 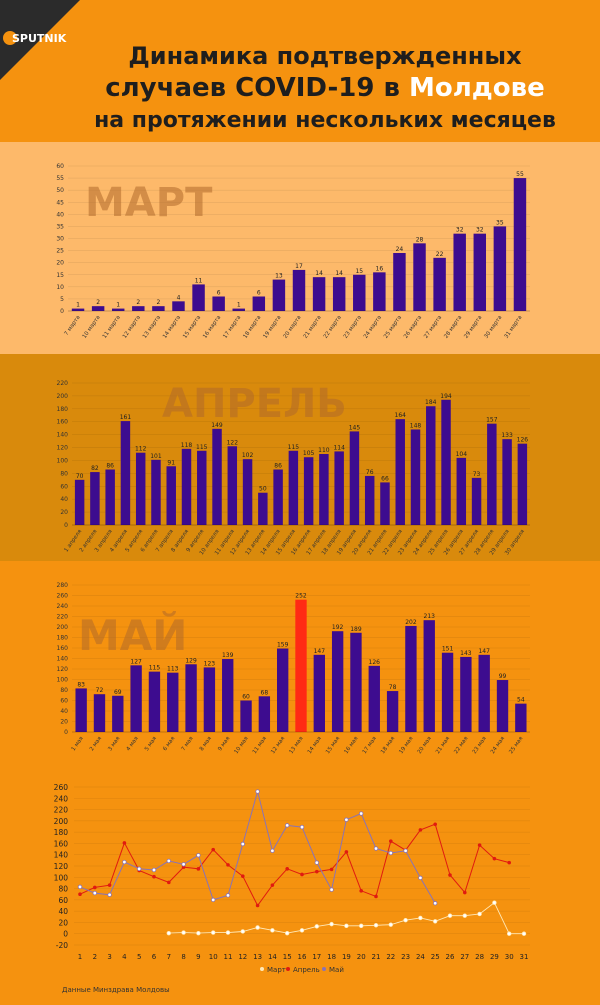 I want to click on x-tick-label: 27 марта, so click(x=433, y=327).